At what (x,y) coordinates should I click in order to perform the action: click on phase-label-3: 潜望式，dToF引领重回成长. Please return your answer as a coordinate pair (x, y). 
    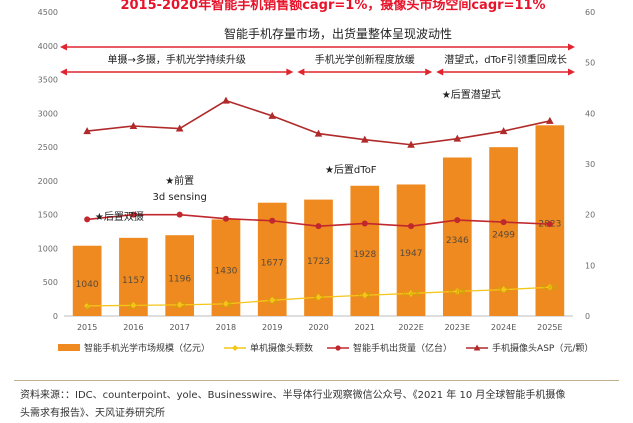
    Looking at the image, I should click on (505, 59).